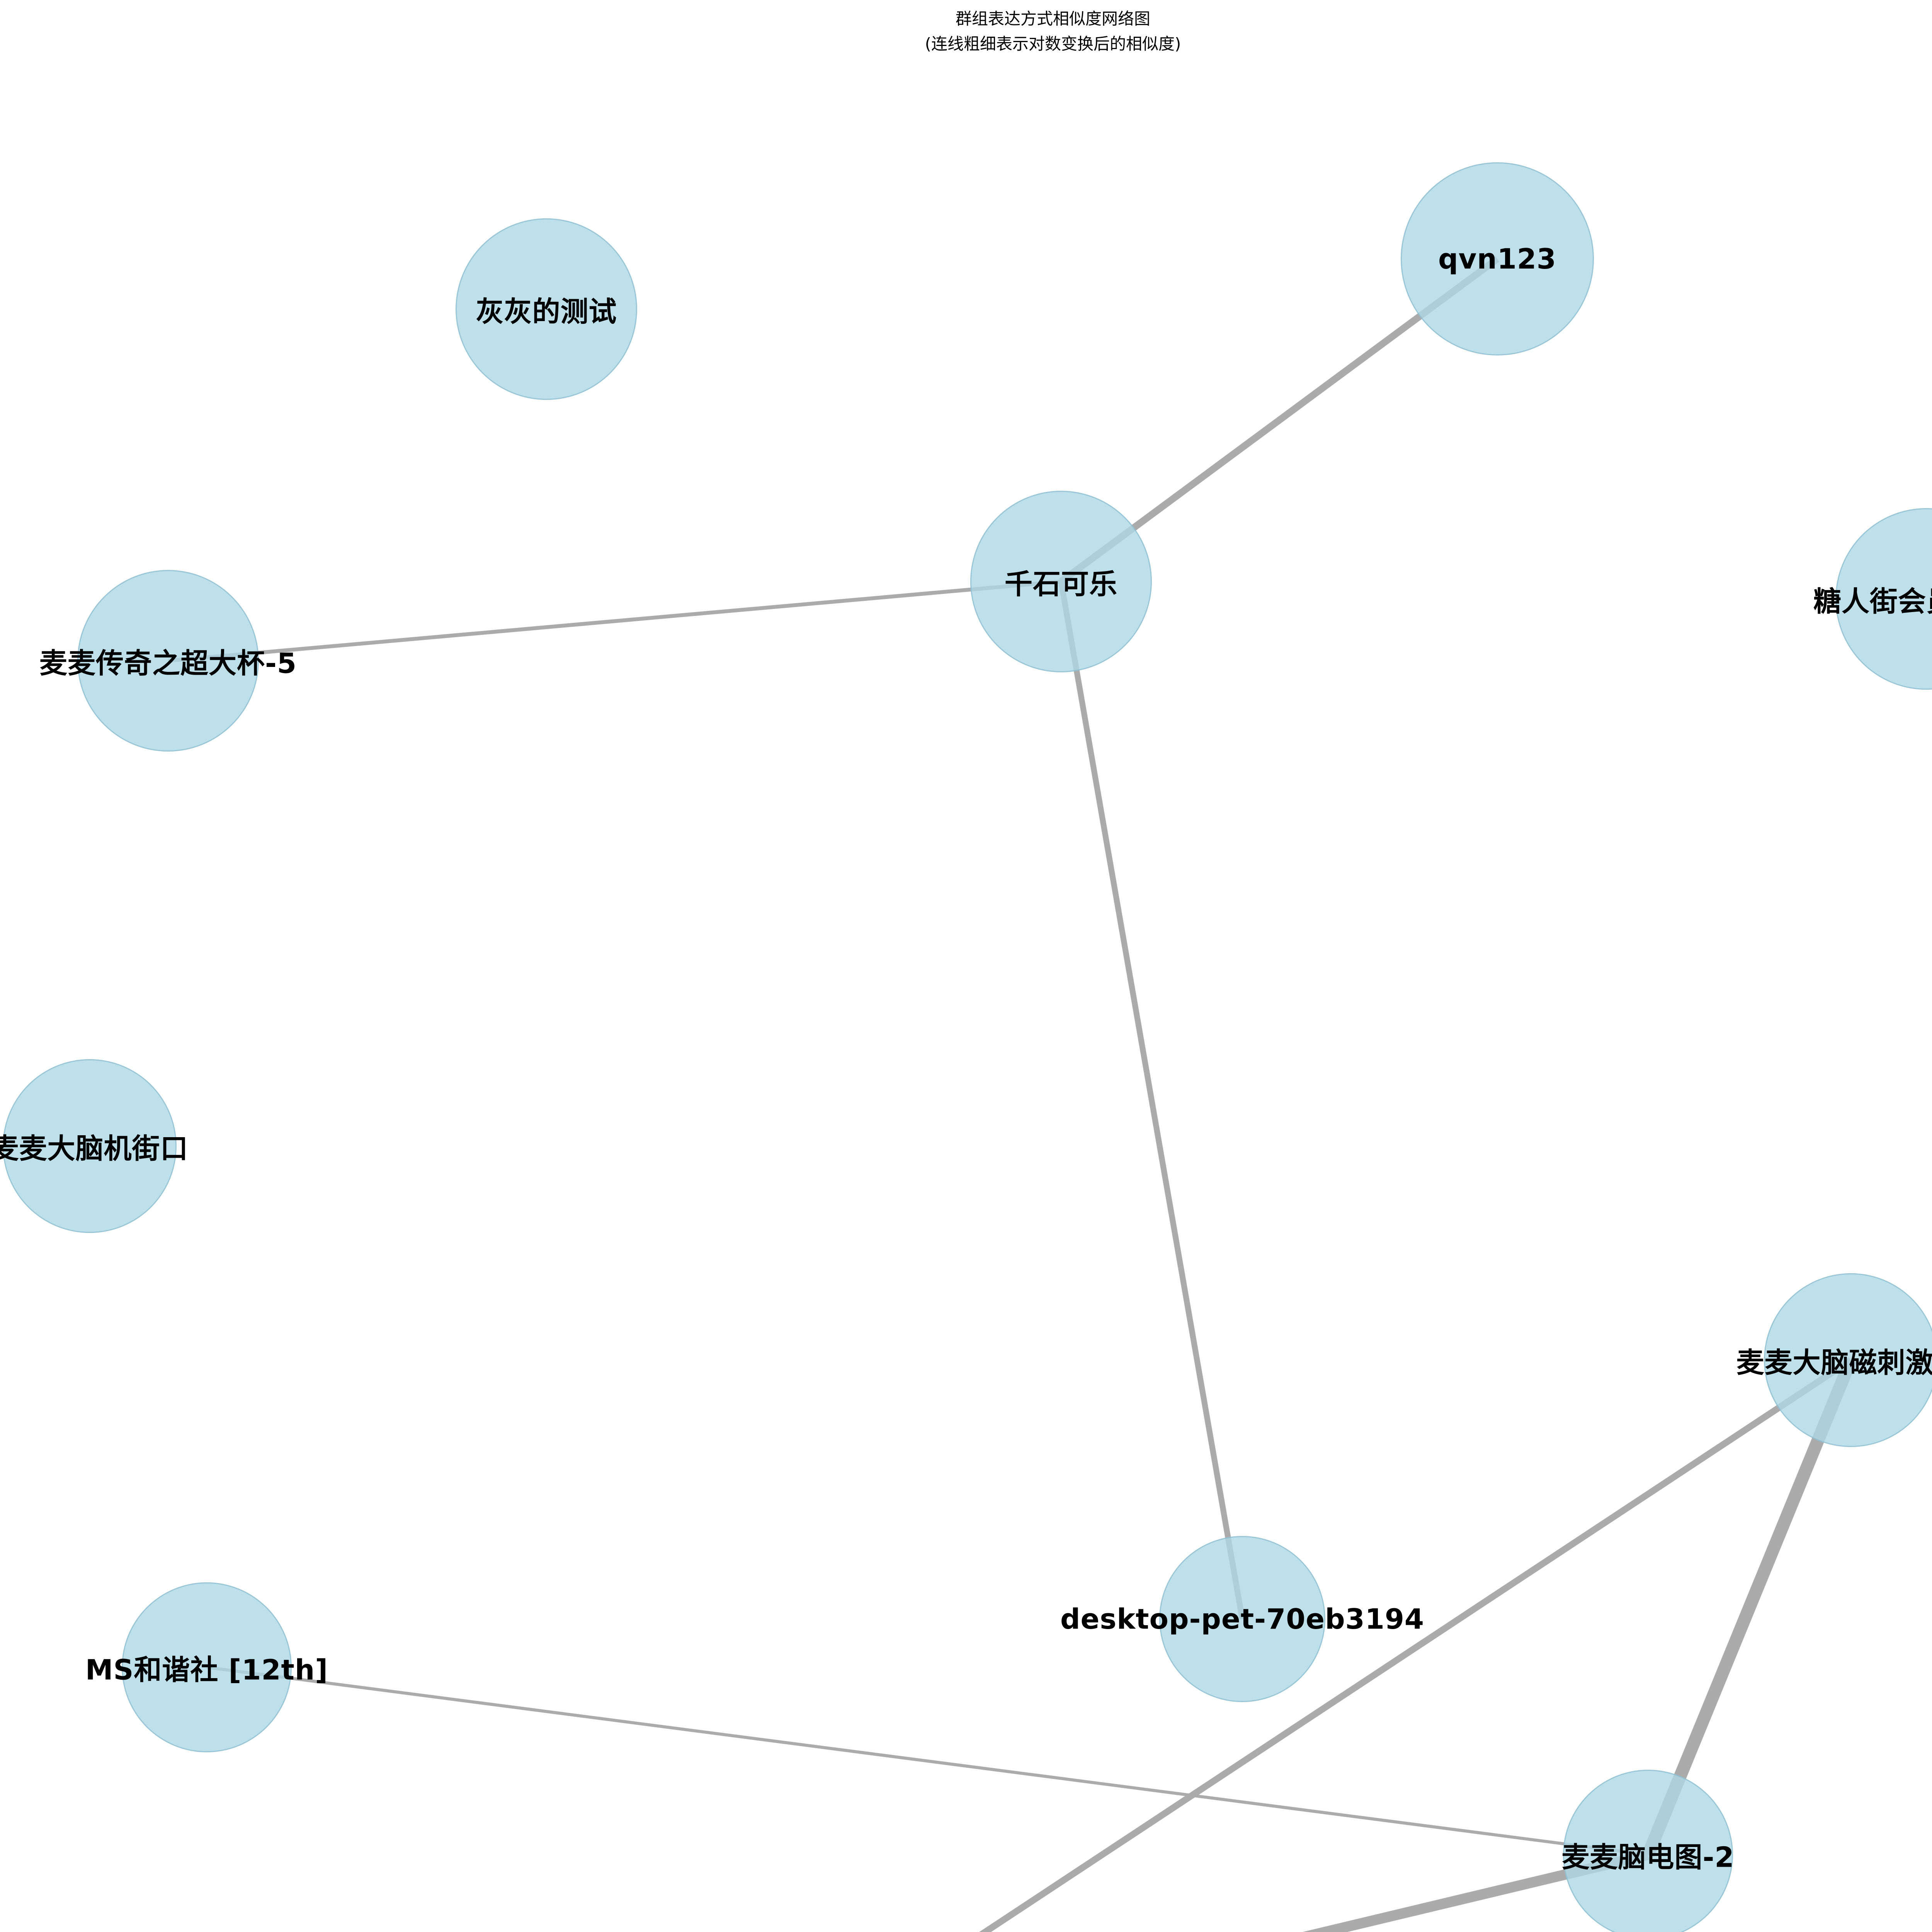 This screenshot has width=1932, height=1932. What do you see at coordinates (1053, 31) in the screenshot?
I see `figure-title: 群组表达方式相似度网络图 (连线粗细表示对数变换后的相似度)` at bounding box center [1053, 31].